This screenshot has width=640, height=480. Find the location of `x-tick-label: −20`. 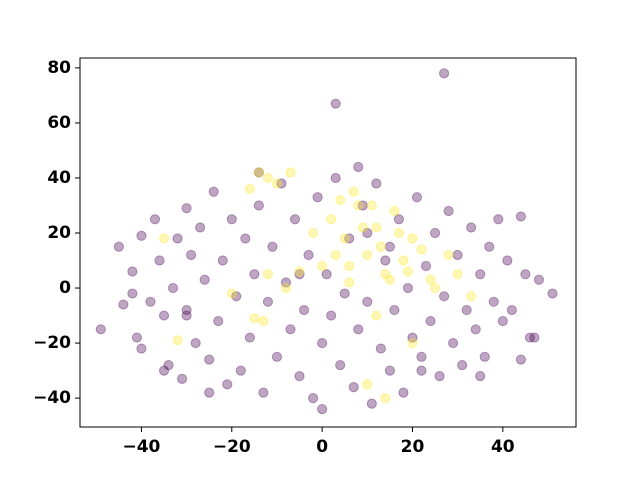

x-tick-label: −20 is located at coordinates (232, 447).